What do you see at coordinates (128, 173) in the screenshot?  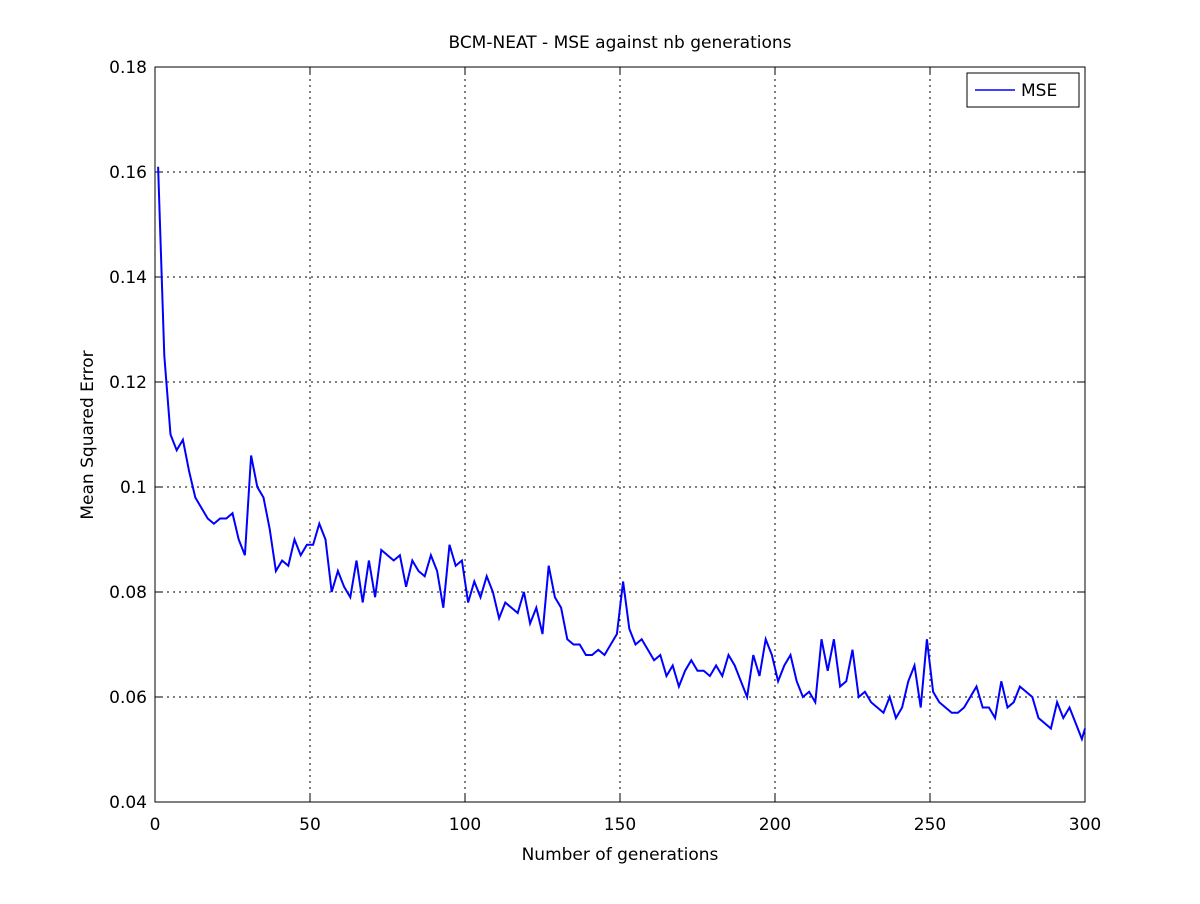 I see `y-tick-label: 0.16` at bounding box center [128, 173].